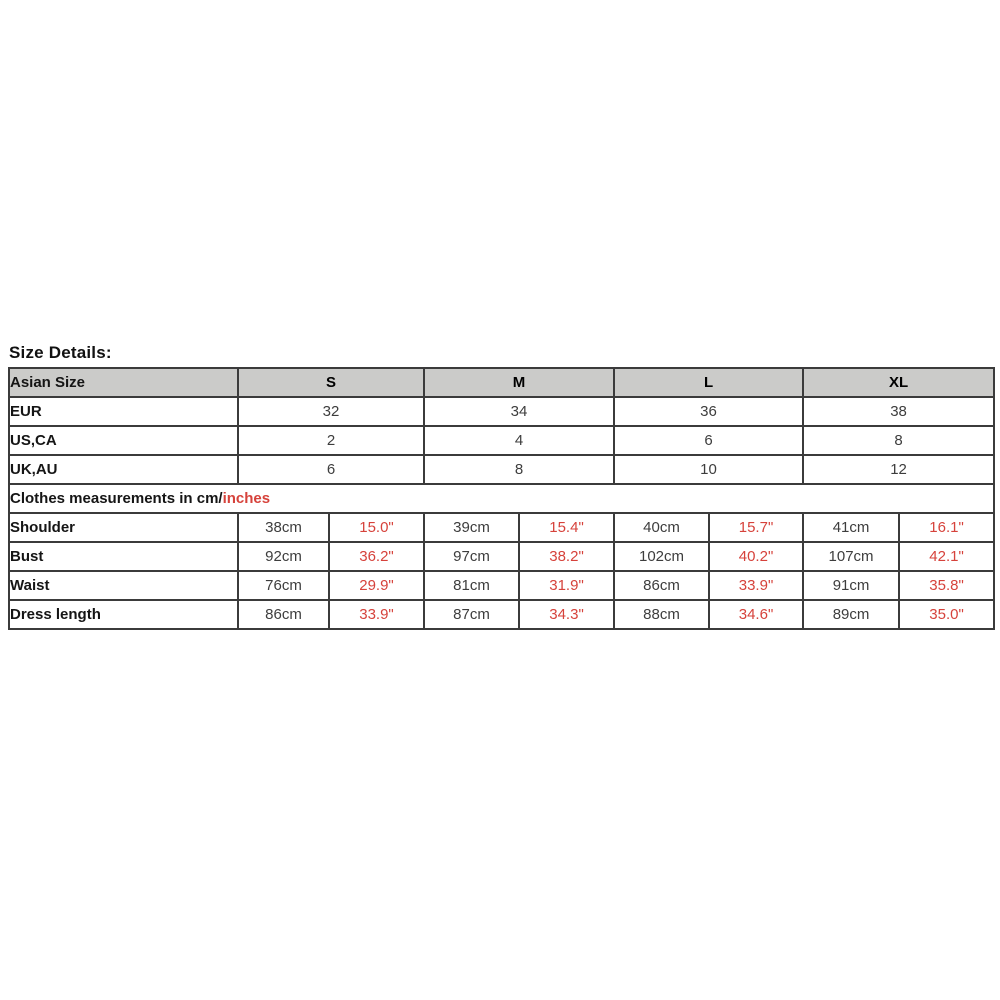  What do you see at coordinates (283, 585) in the screenshot?
I see `cm-value-cell: 76cm` at bounding box center [283, 585].